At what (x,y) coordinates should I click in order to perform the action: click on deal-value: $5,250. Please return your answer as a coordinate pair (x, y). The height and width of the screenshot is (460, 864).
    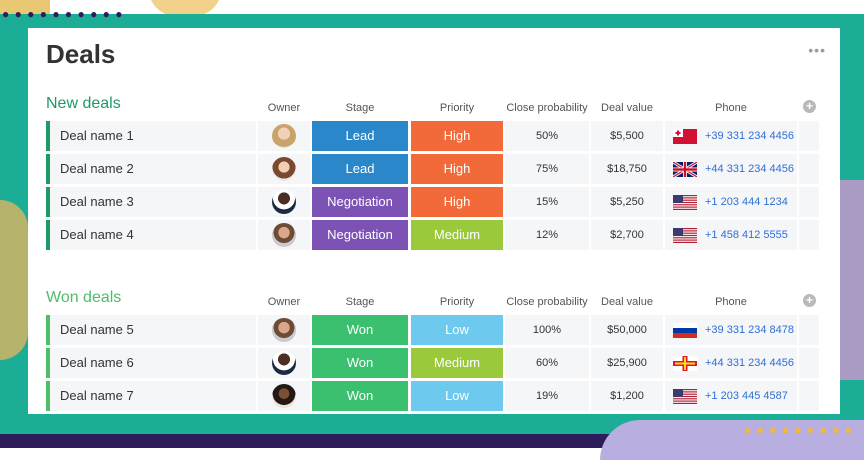
    Looking at the image, I should click on (627, 202).